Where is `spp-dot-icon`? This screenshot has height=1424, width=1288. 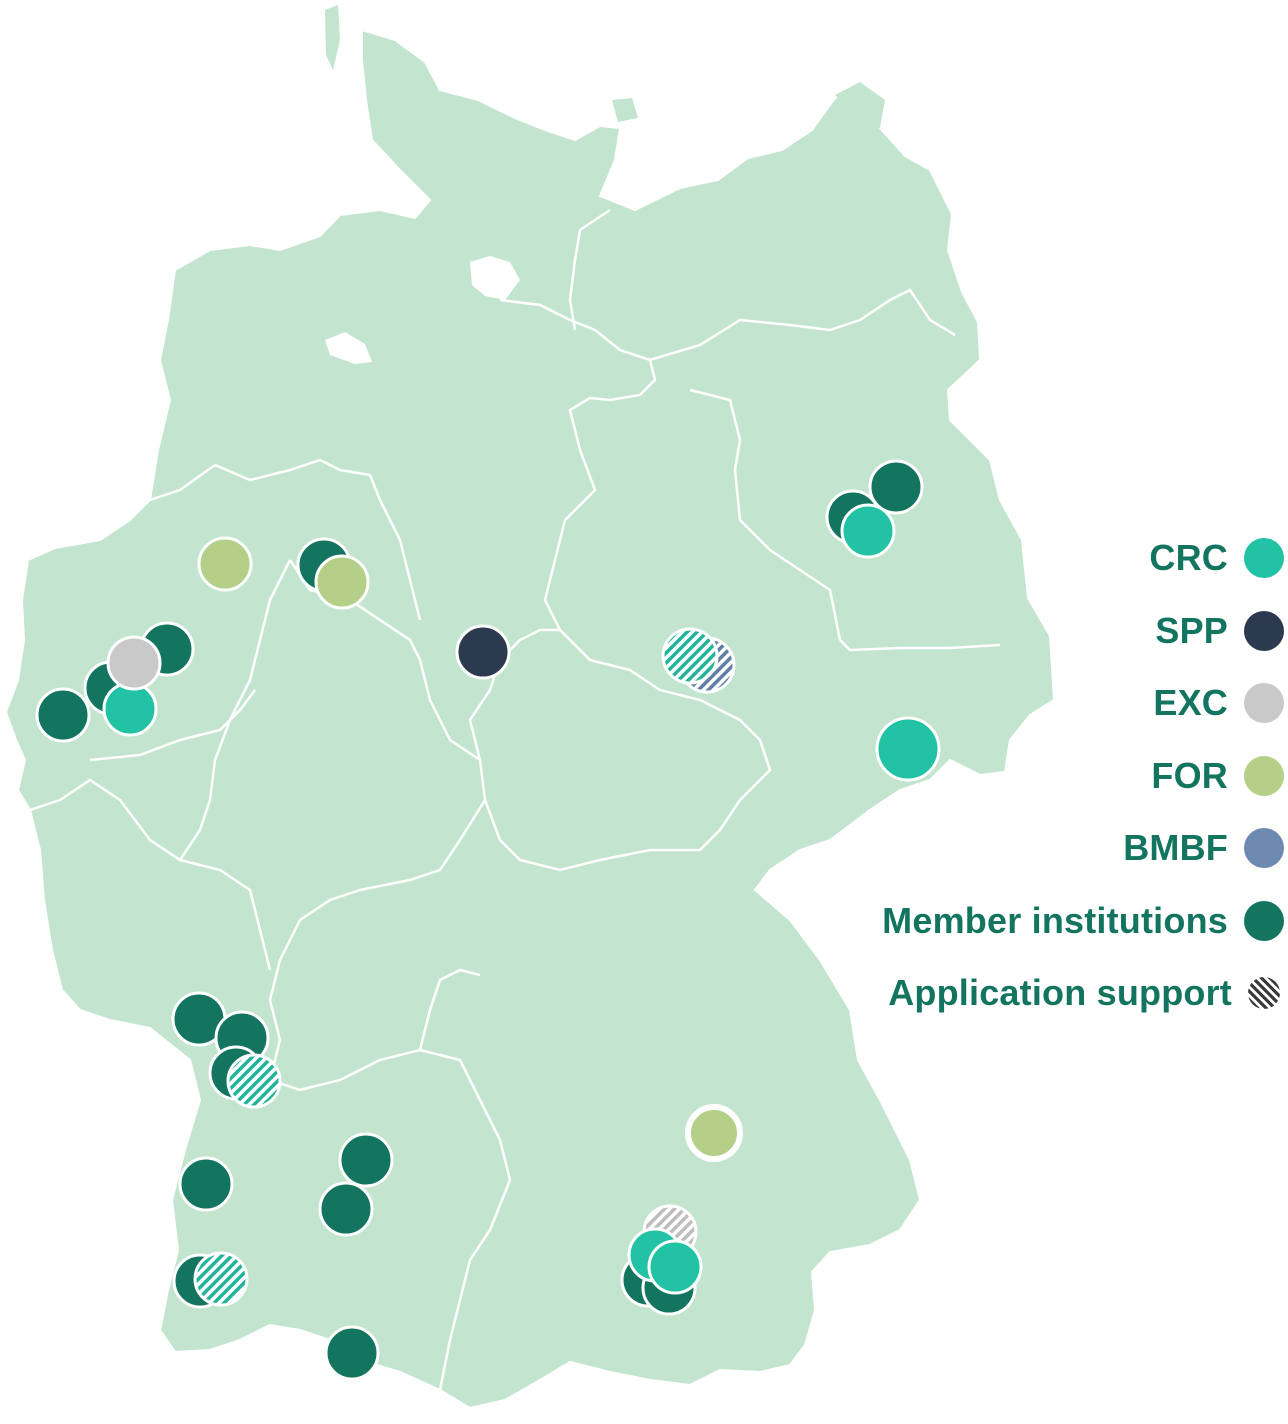
spp-dot-icon is located at coordinates (1264, 630).